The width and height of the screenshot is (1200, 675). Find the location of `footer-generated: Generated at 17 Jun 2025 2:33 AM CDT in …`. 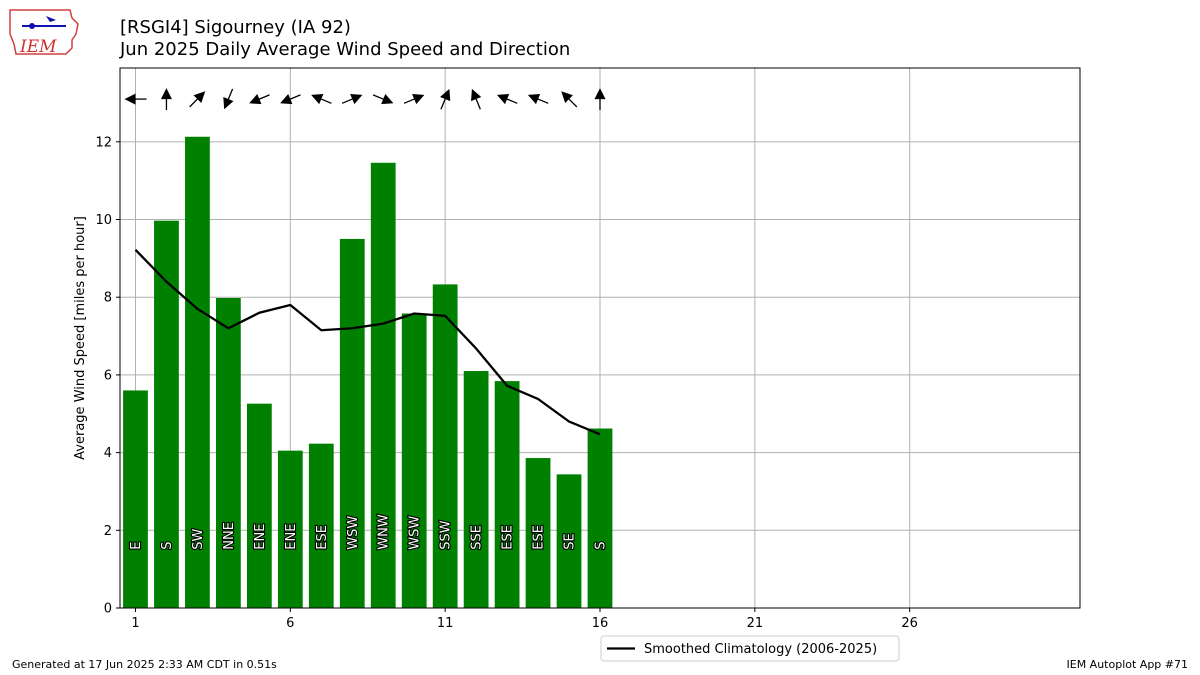

footer-generated: Generated at 17 Jun 2025 2:33 AM CDT in … is located at coordinates (144, 664).